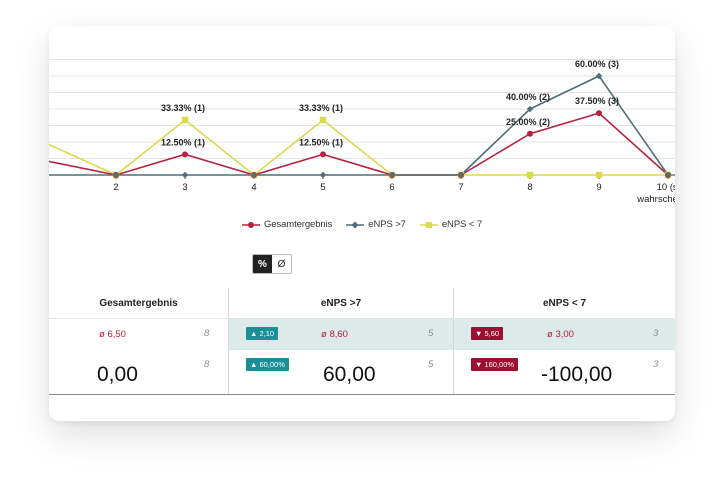 The height and width of the screenshot is (494, 725). Describe the element at coordinates (138, 334) in the screenshot. I see `avg-cell-gesamt: ø 6,50 8` at that location.